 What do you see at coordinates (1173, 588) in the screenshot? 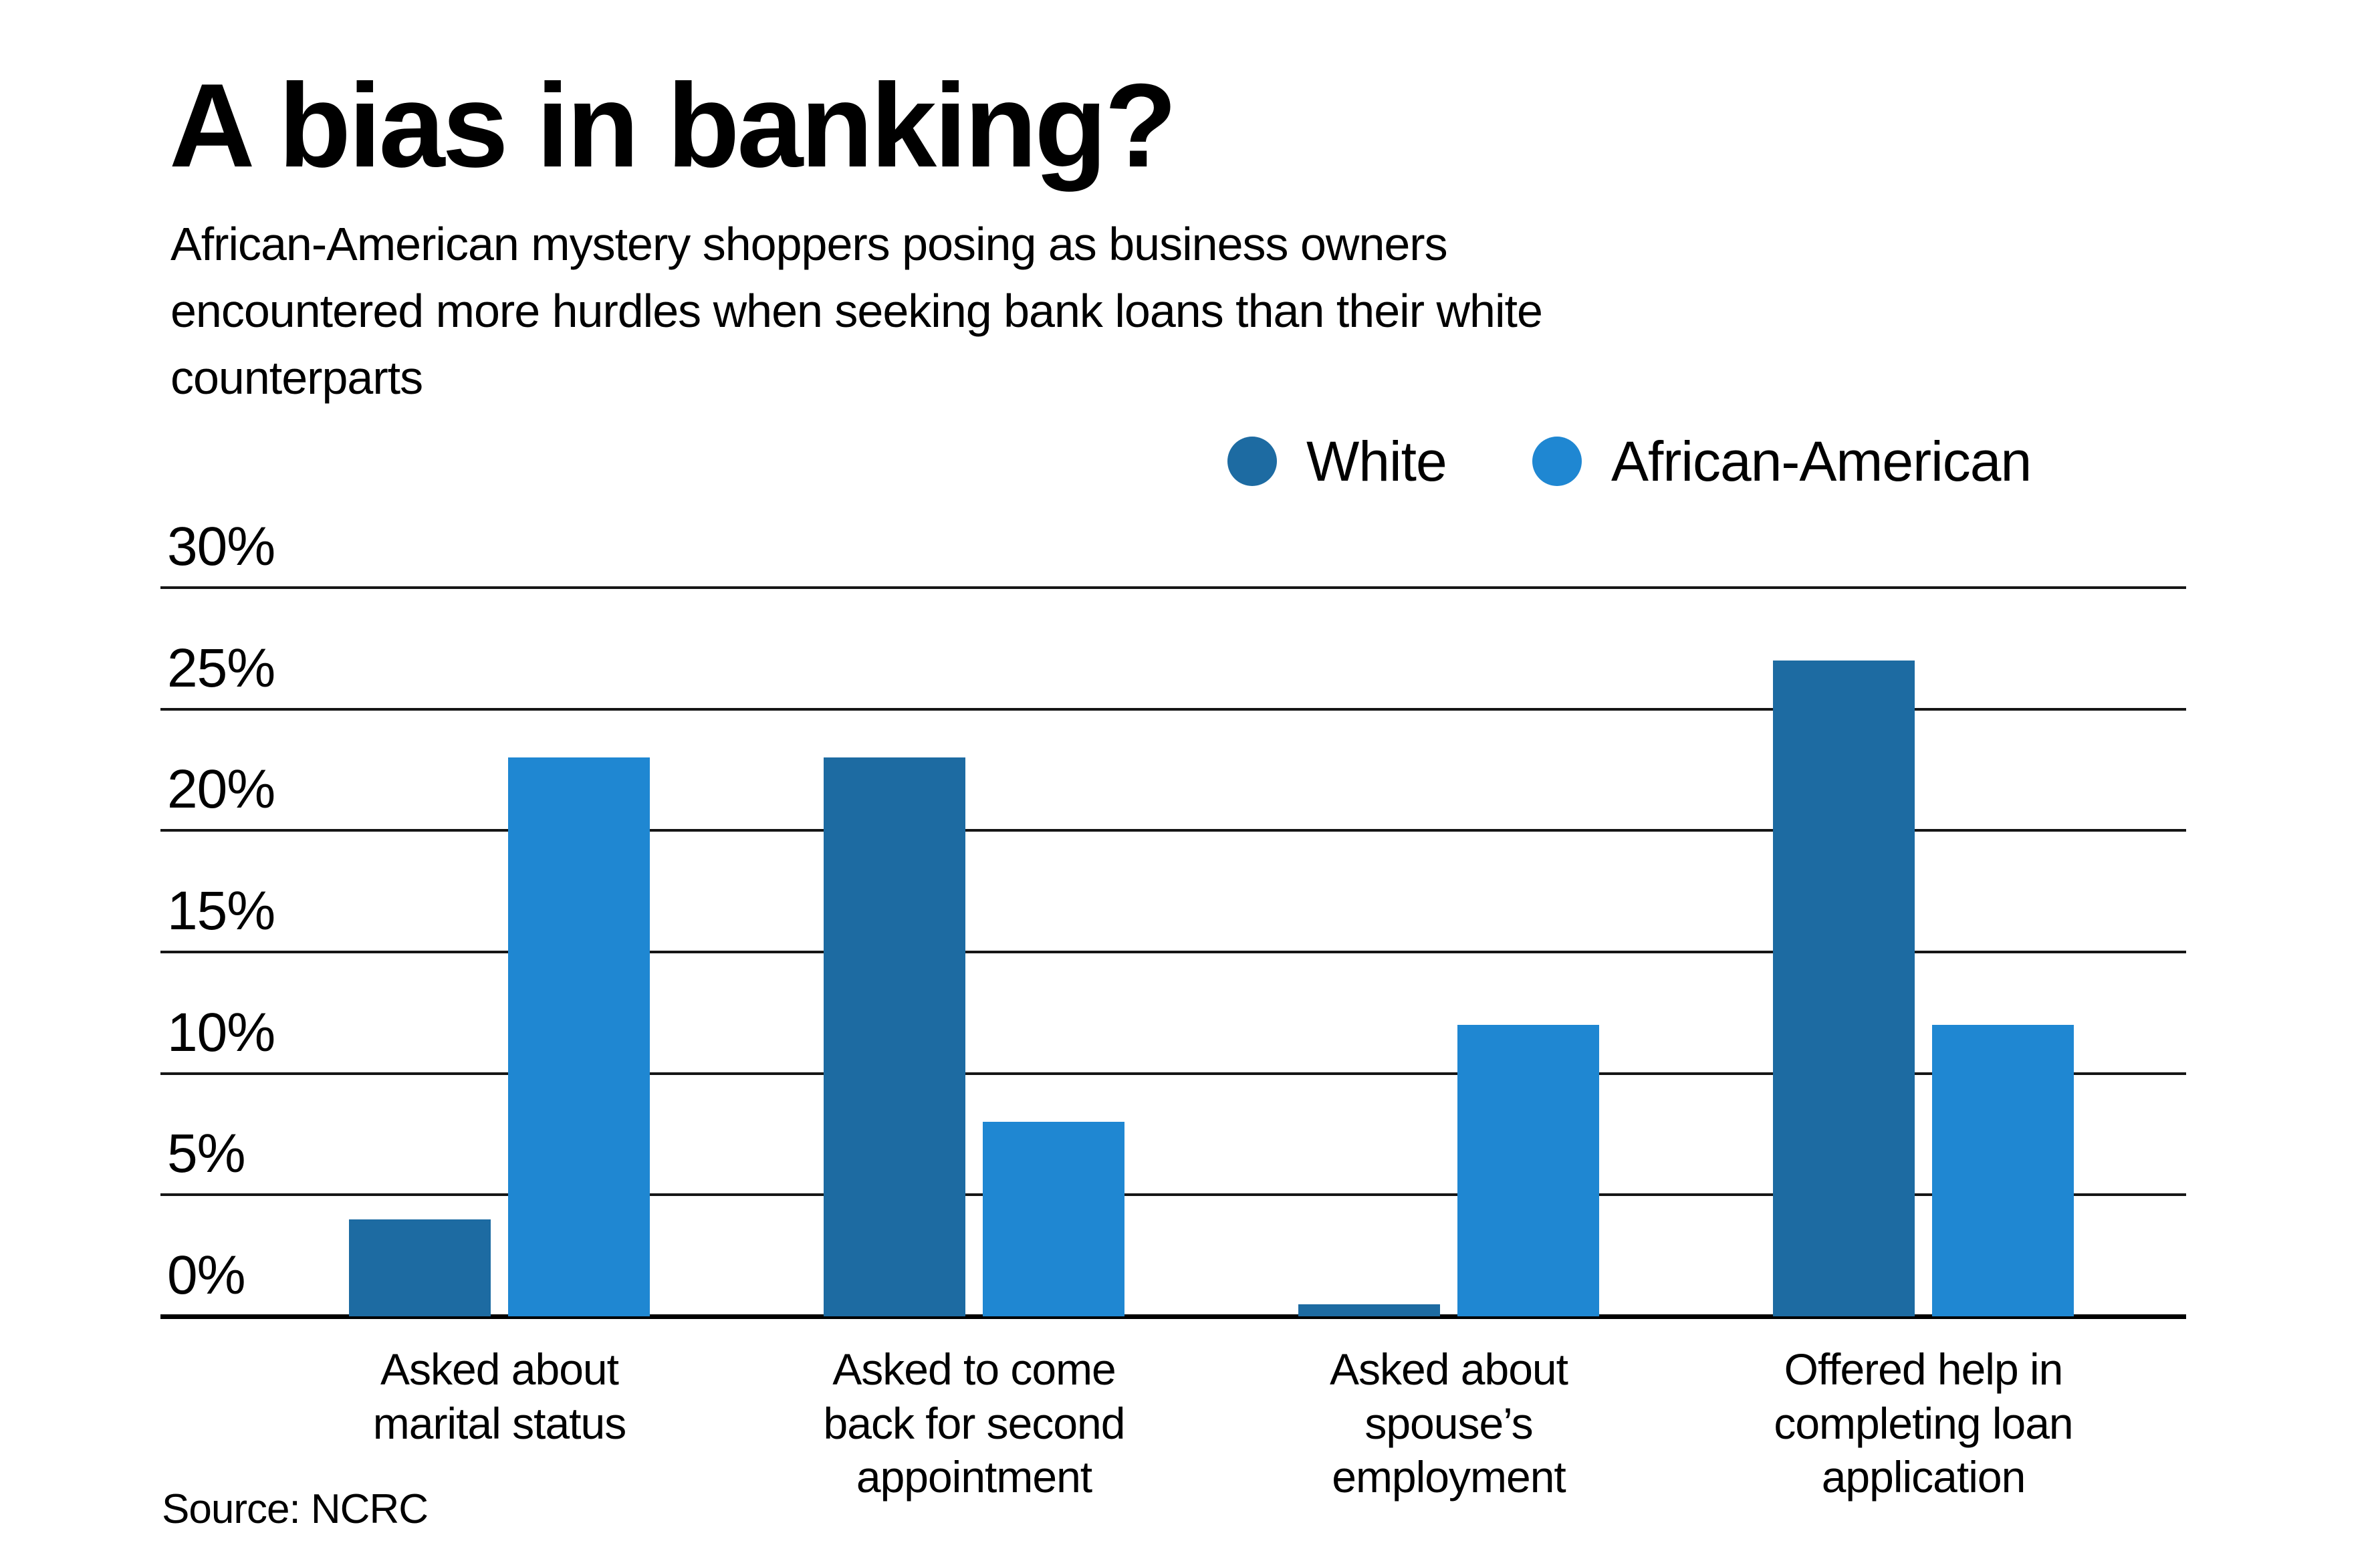
I see `gridline-30%` at bounding box center [1173, 588].